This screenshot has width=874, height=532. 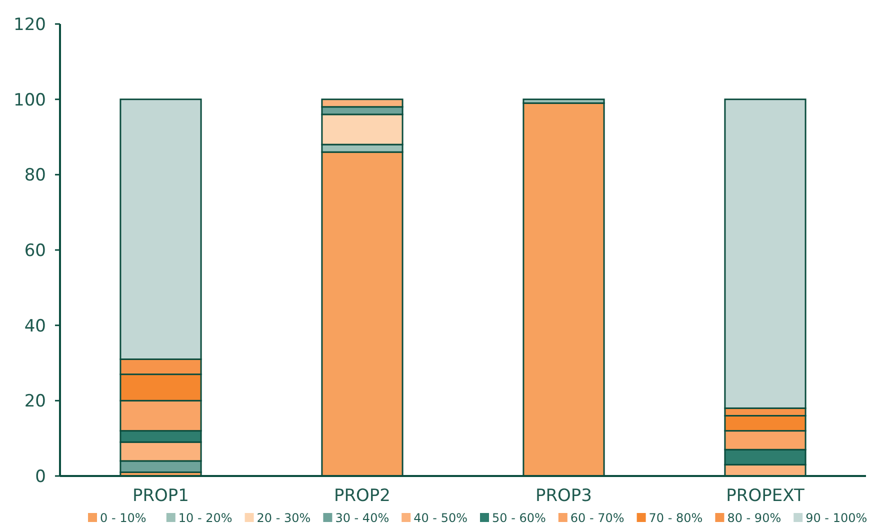 I want to click on legend-label: 20 - 30%, so click(x=283, y=518).